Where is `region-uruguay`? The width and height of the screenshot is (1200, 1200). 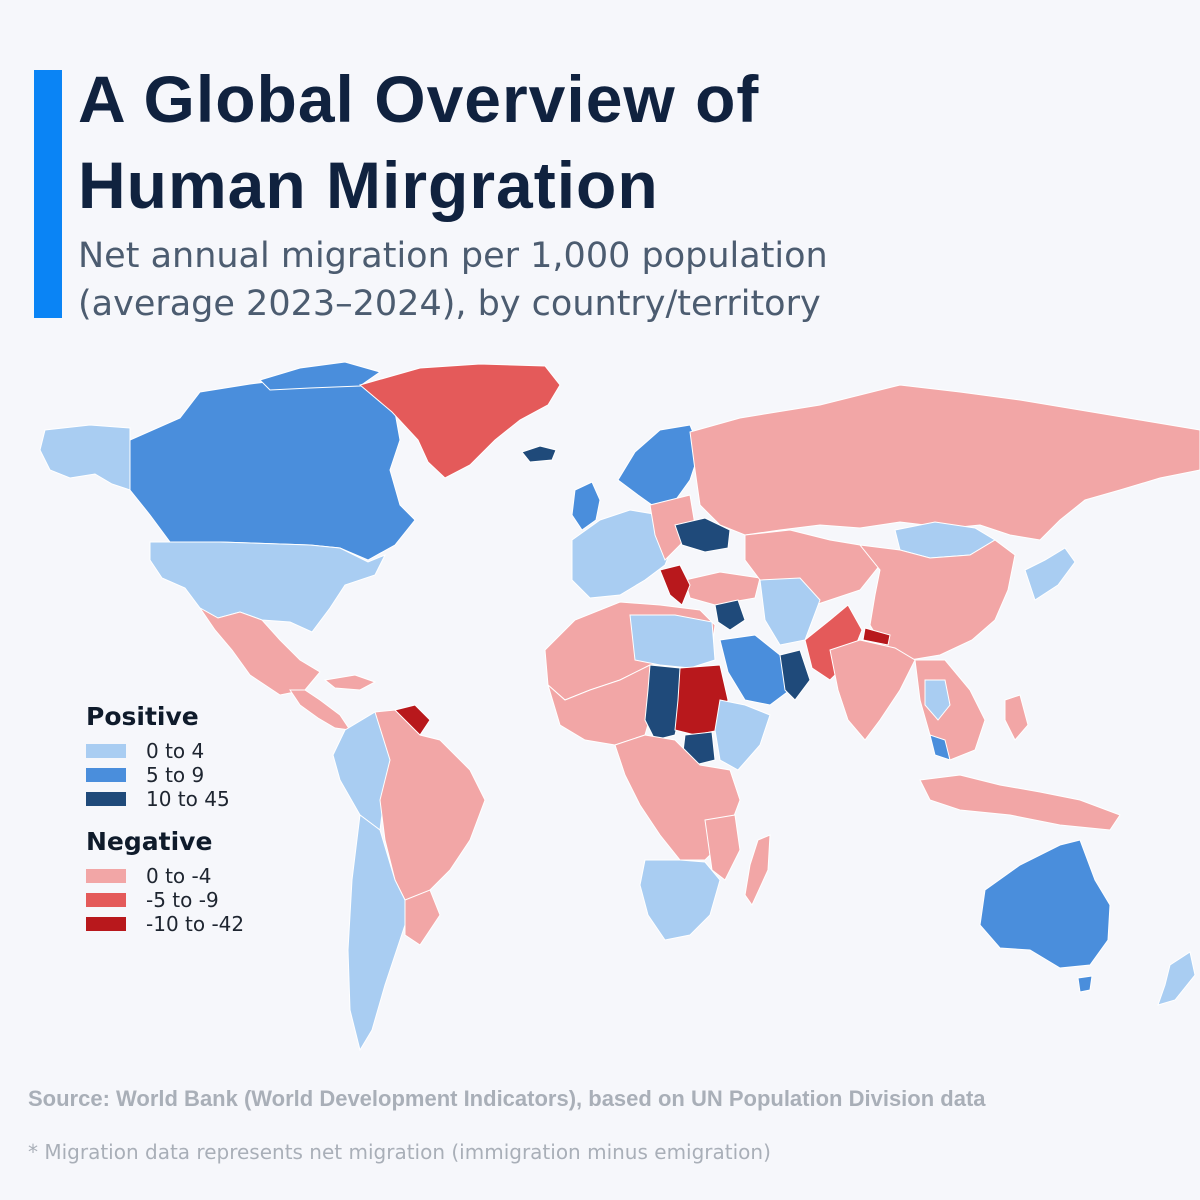 region-uruguay is located at coordinates (422, 917).